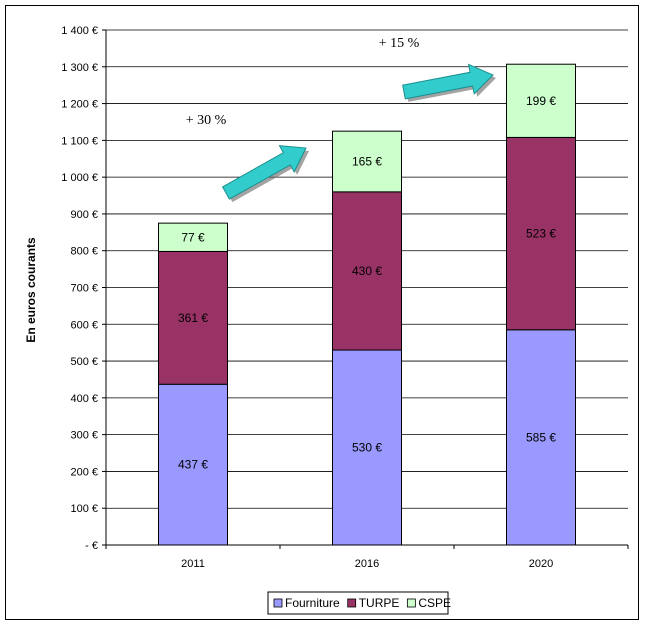 The width and height of the screenshot is (649, 628). I want to click on data-label: 523 €, so click(541, 234).